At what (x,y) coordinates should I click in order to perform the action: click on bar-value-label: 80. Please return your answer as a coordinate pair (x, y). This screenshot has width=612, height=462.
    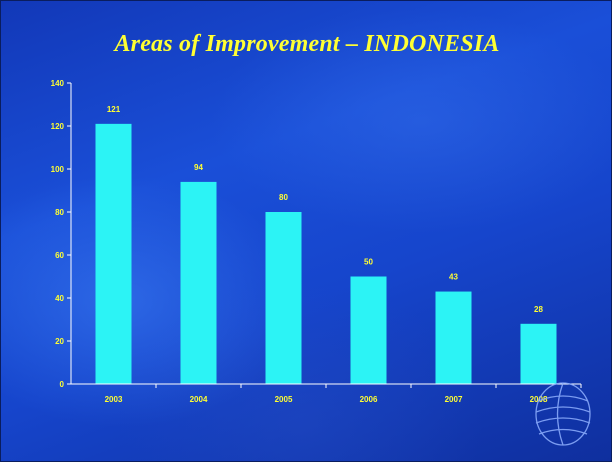
    Looking at the image, I should click on (283, 197).